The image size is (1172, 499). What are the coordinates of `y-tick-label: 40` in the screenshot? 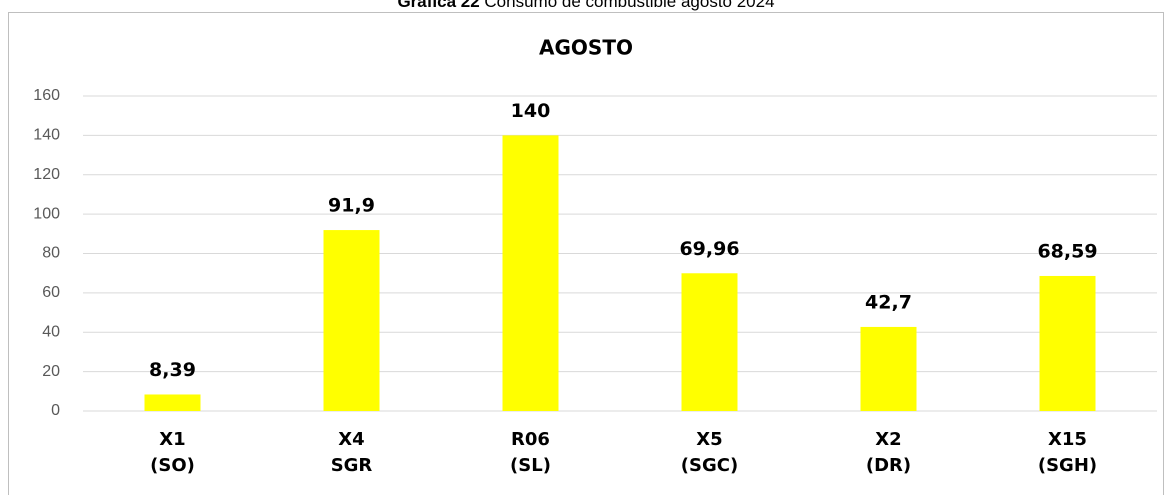 It's located at (51, 331).